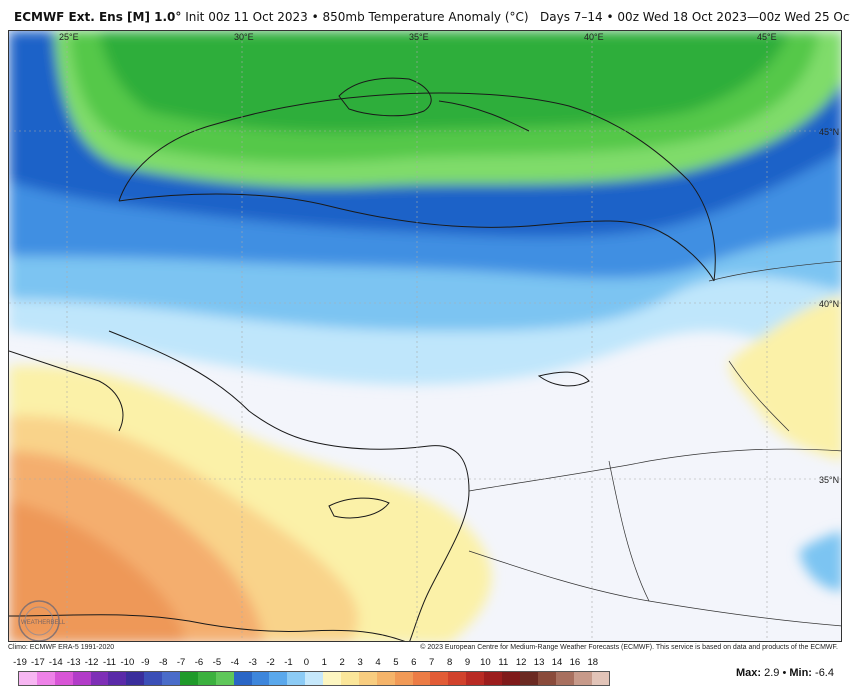 Image resolution: width=850 pixels, height=697 pixels. What do you see at coordinates (467, 662) in the screenshot?
I see `colorbar-tick-label: 9` at bounding box center [467, 662].